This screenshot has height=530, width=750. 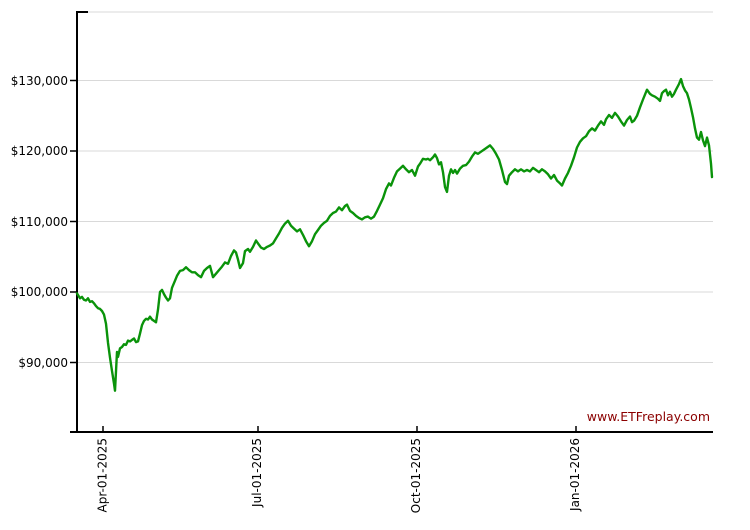 I want to click on x-axis-label: Jul-01-2025, so click(x=257, y=472).